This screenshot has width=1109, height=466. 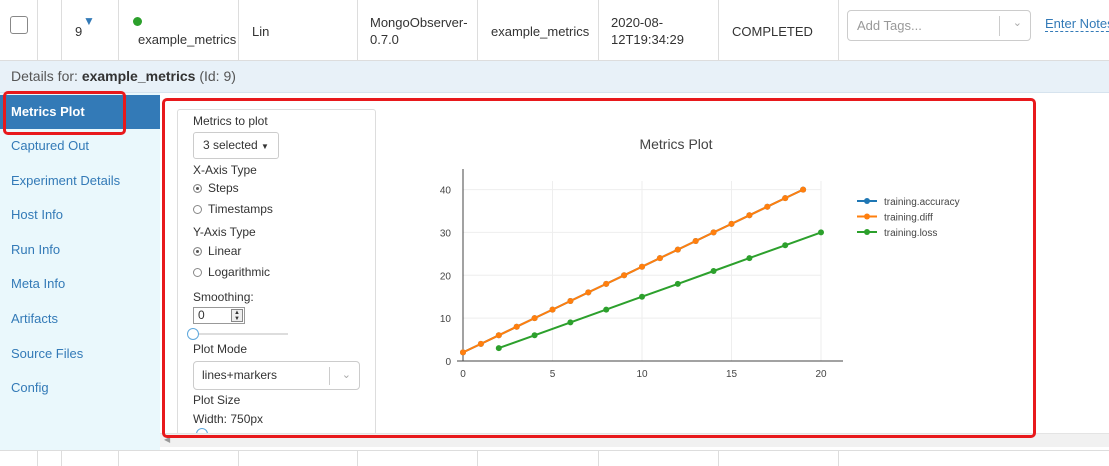 I want to click on caret-down-icon: ▼, so click(x=89, y=21).